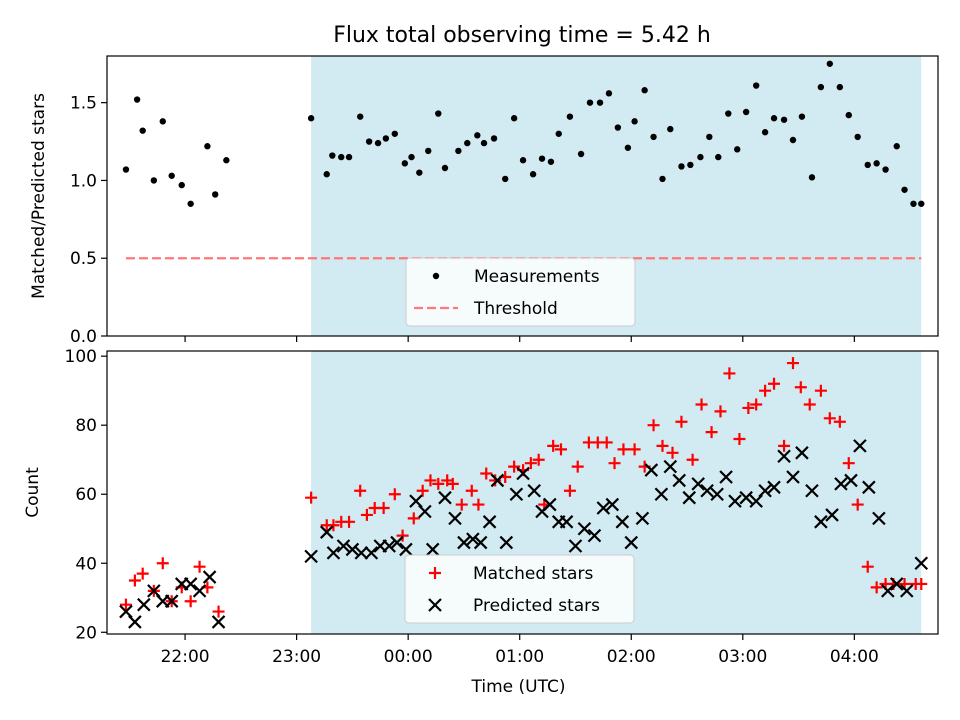 The image size is (960, 720). What do you see at coordinates (435, 605) in the screenshot?
I see `legend-predicted-marker` at bounding box center [435, 605].